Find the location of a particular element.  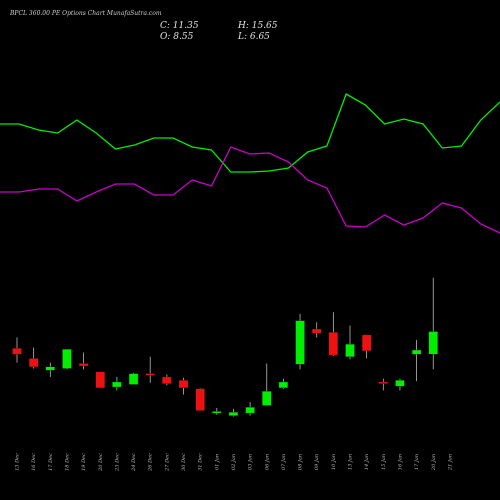

close-readout: C: 11.35 is located at coordinates (179, 26).